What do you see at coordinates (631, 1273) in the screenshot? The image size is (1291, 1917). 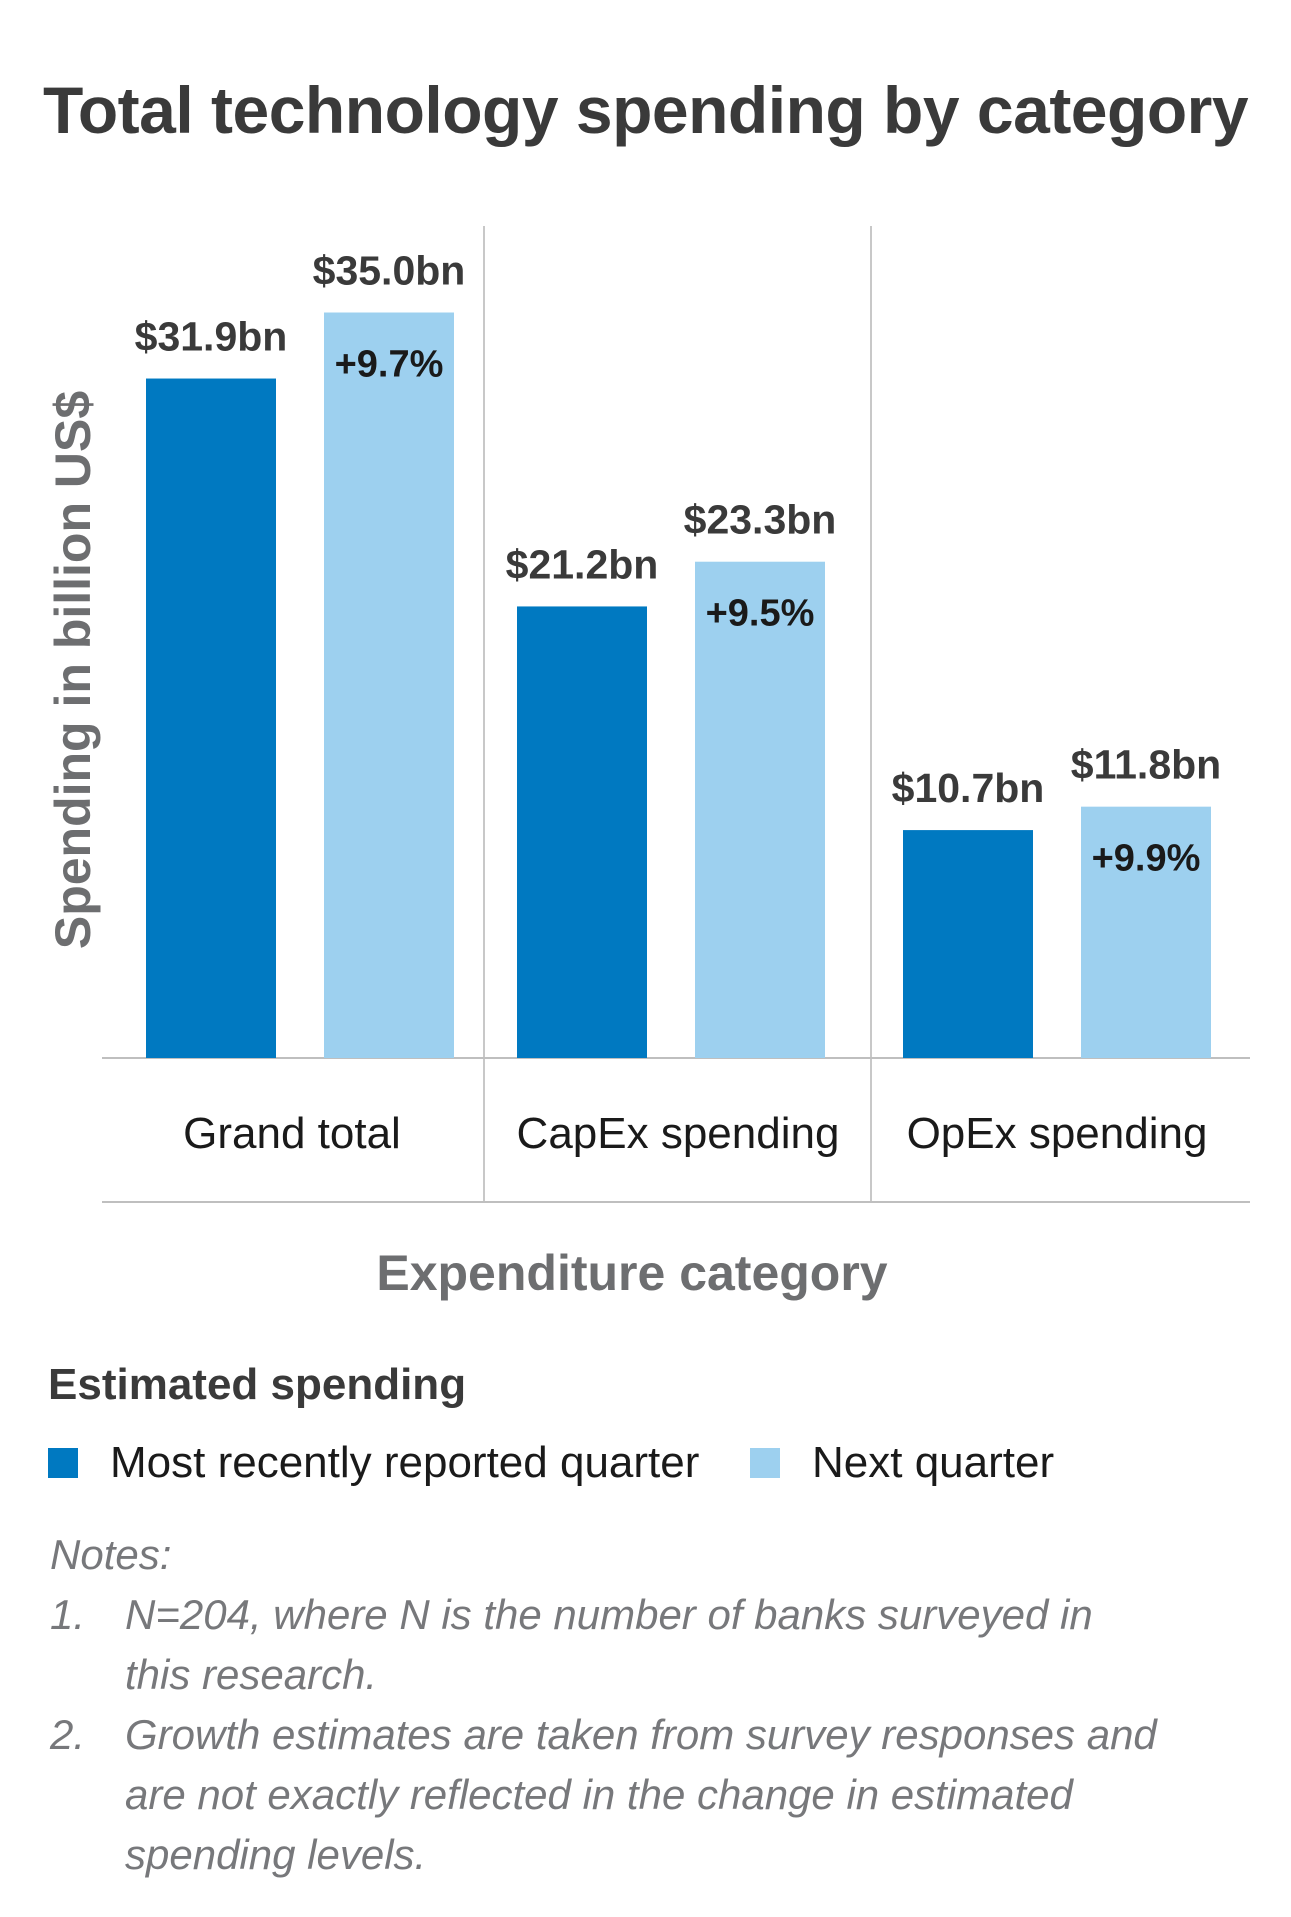 I see `x-axis-title: Expenditure category` at bounding box center [631, 1273].